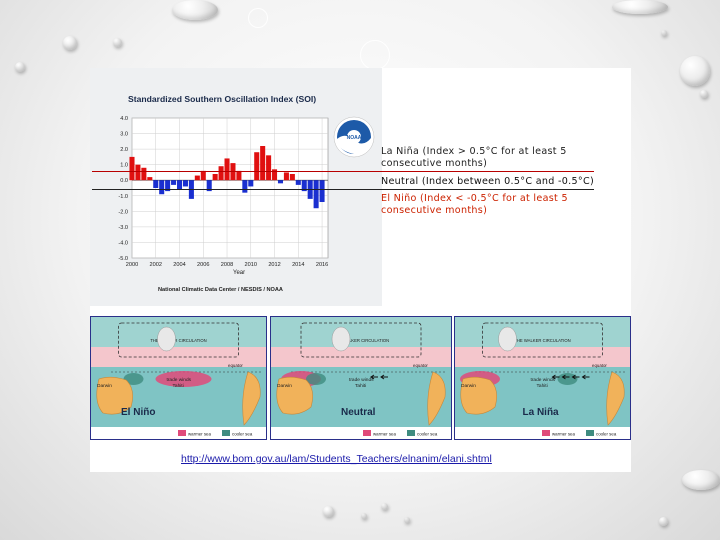 The height and width of the screenshot is (540, 720). Describe the element at coordinates (298, 265) in the screenshot. I see `x-tick-label: 2014` at that location.